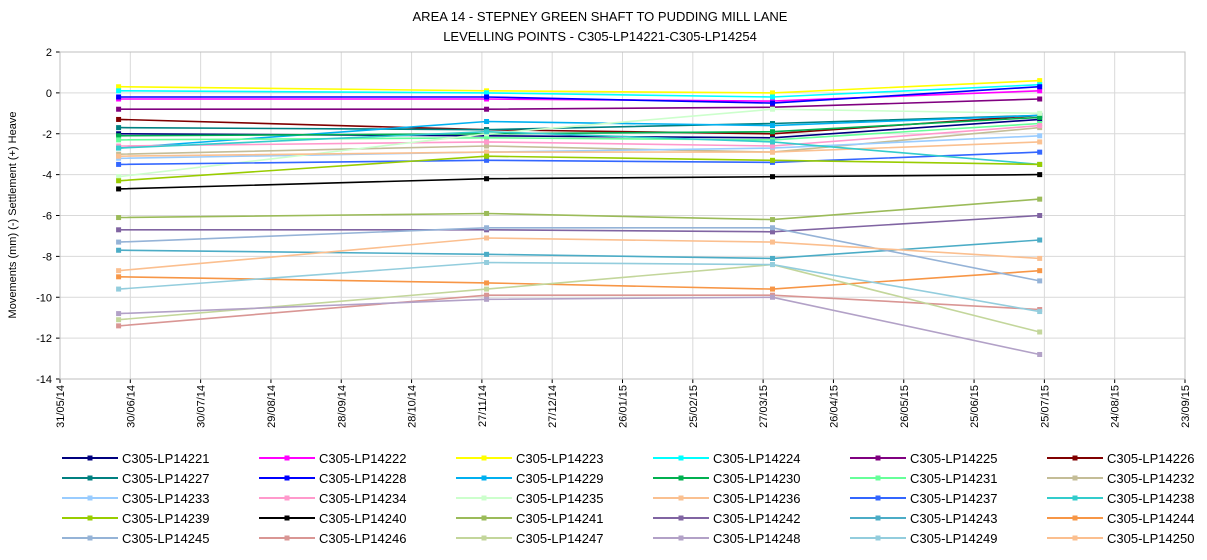 This screenshot has width=1207, height=560. What do you see at coordinates (1150, 498) in the screenshot?
I see `legend-label: C305-LP14238` at bounding box center [1150, 498].